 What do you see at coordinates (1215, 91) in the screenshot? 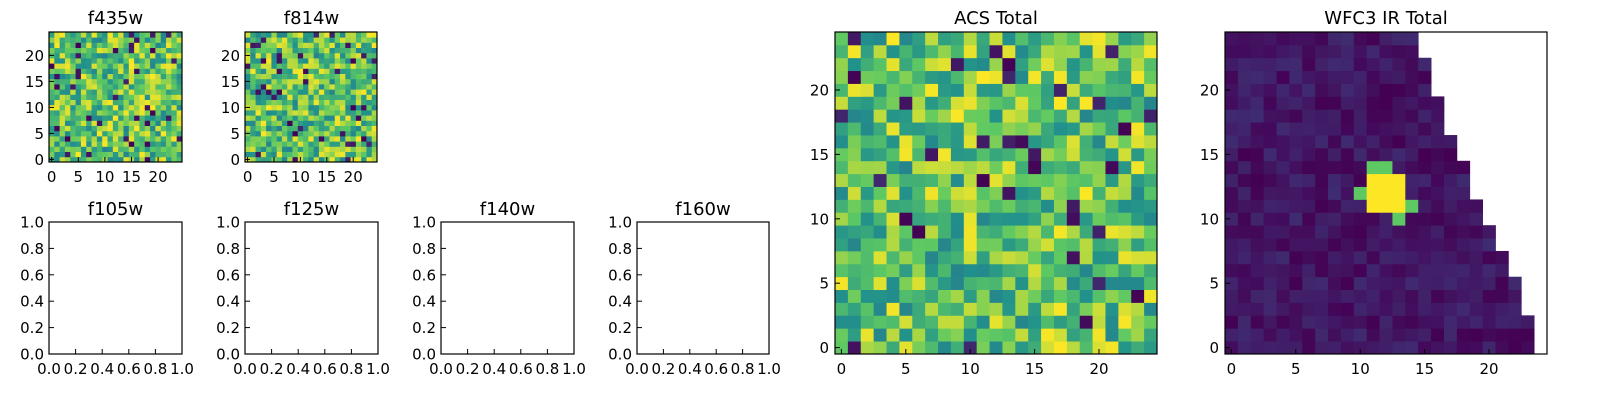
I see `y-tick: 20` at bounding box center [1215, 91].